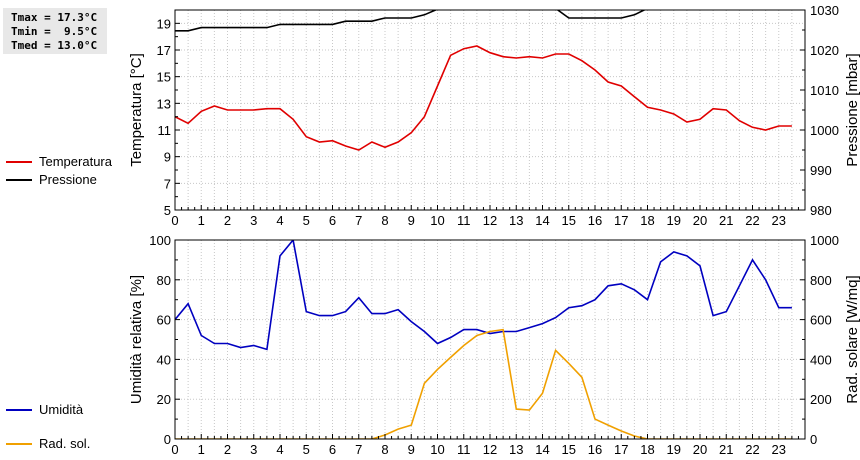  What do you see at coordinates (253, 220) in the screenshot?
I see `top-xtick-label: 3` at bounding box center [253, 220].